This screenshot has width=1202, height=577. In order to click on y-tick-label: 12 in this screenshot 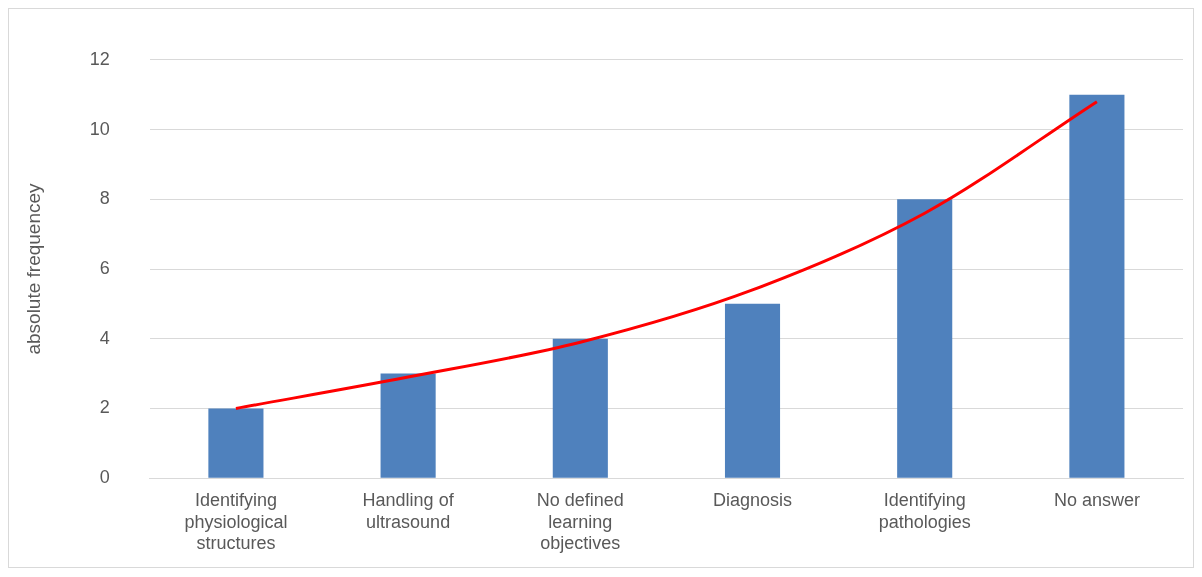, I will do `click(99, 58)`.